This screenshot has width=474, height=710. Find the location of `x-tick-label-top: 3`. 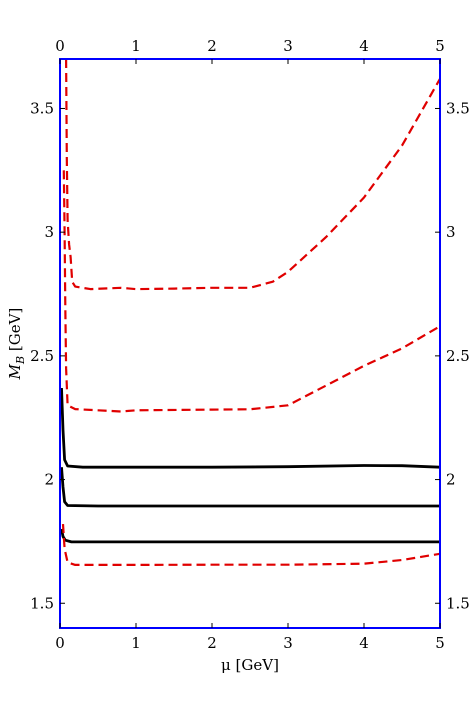

x-tick-label-top: 3 is located at coordinates (288, 46).